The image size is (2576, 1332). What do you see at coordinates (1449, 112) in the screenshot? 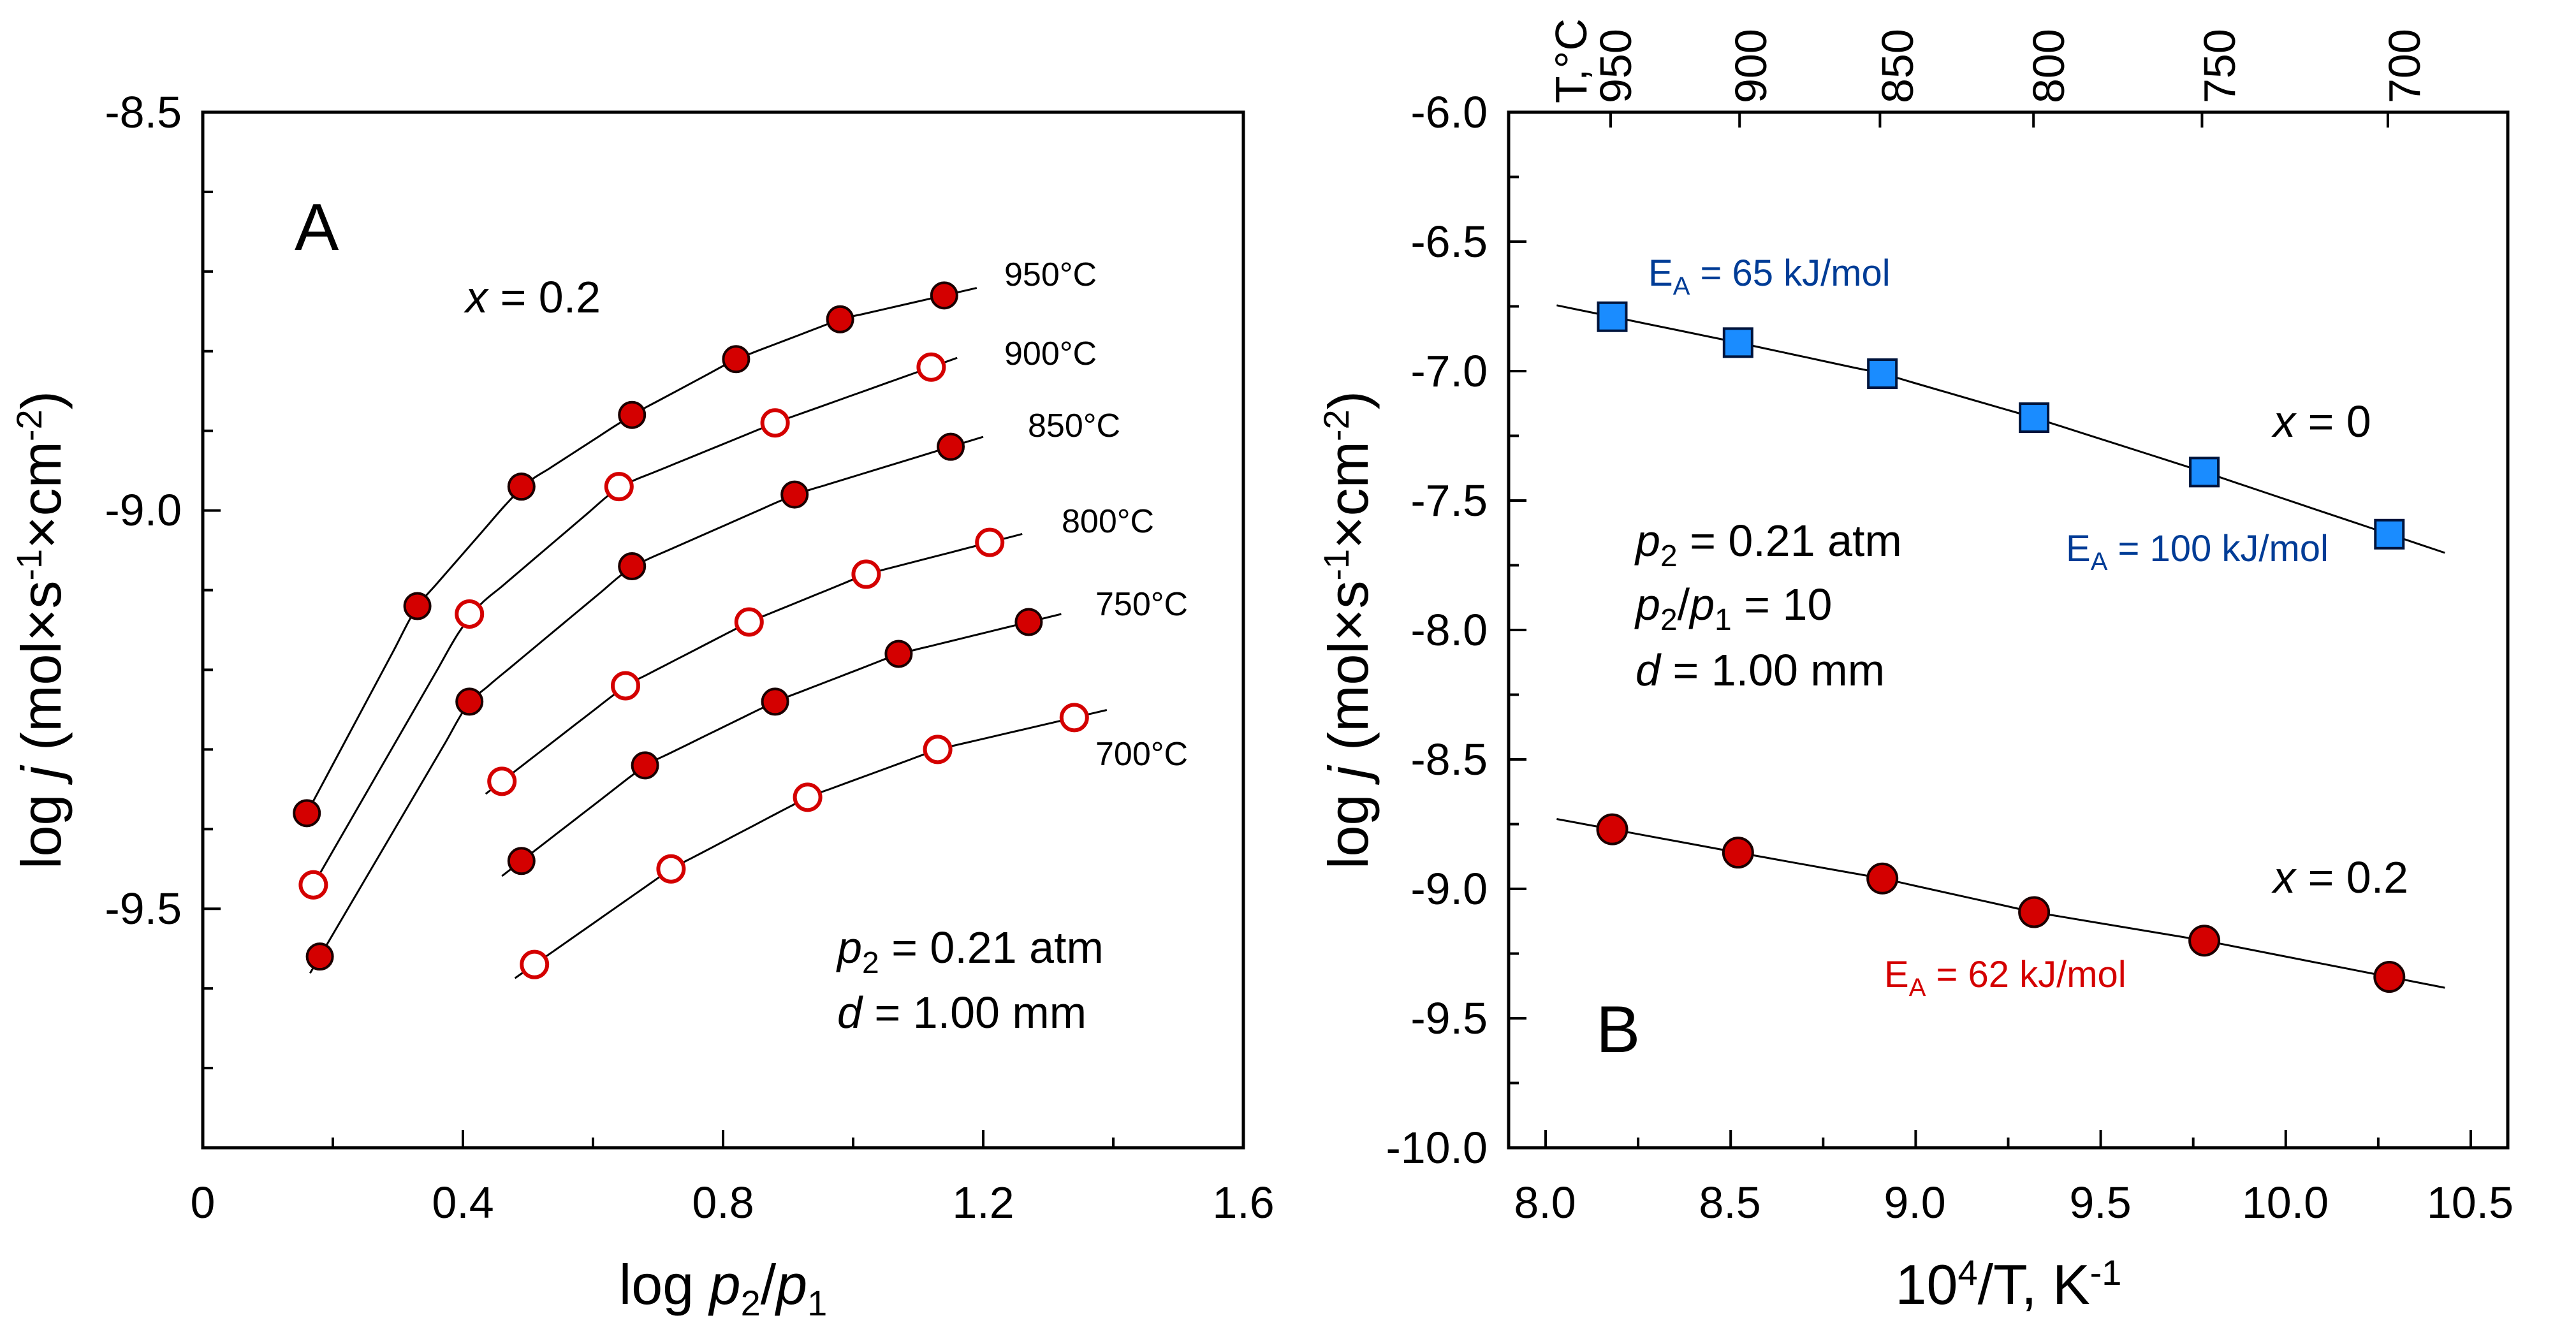
I see `panel-b-ytick-0: -6.0` at bounding box center [1449, 112].